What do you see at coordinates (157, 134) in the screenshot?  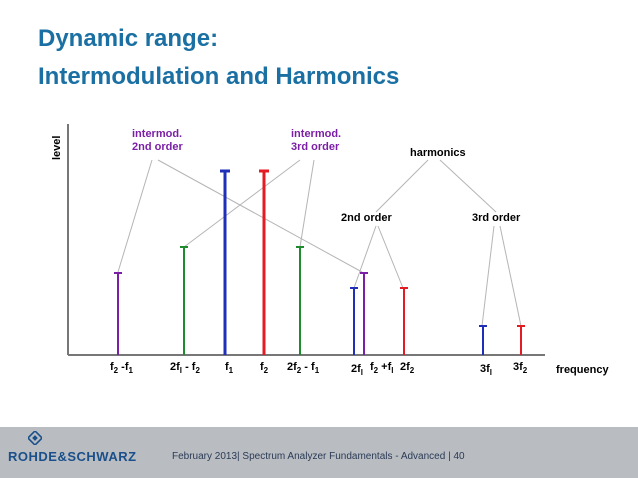 I see `label-intermod-2nd-line1: intermod.` at bounding box center [157, 134].